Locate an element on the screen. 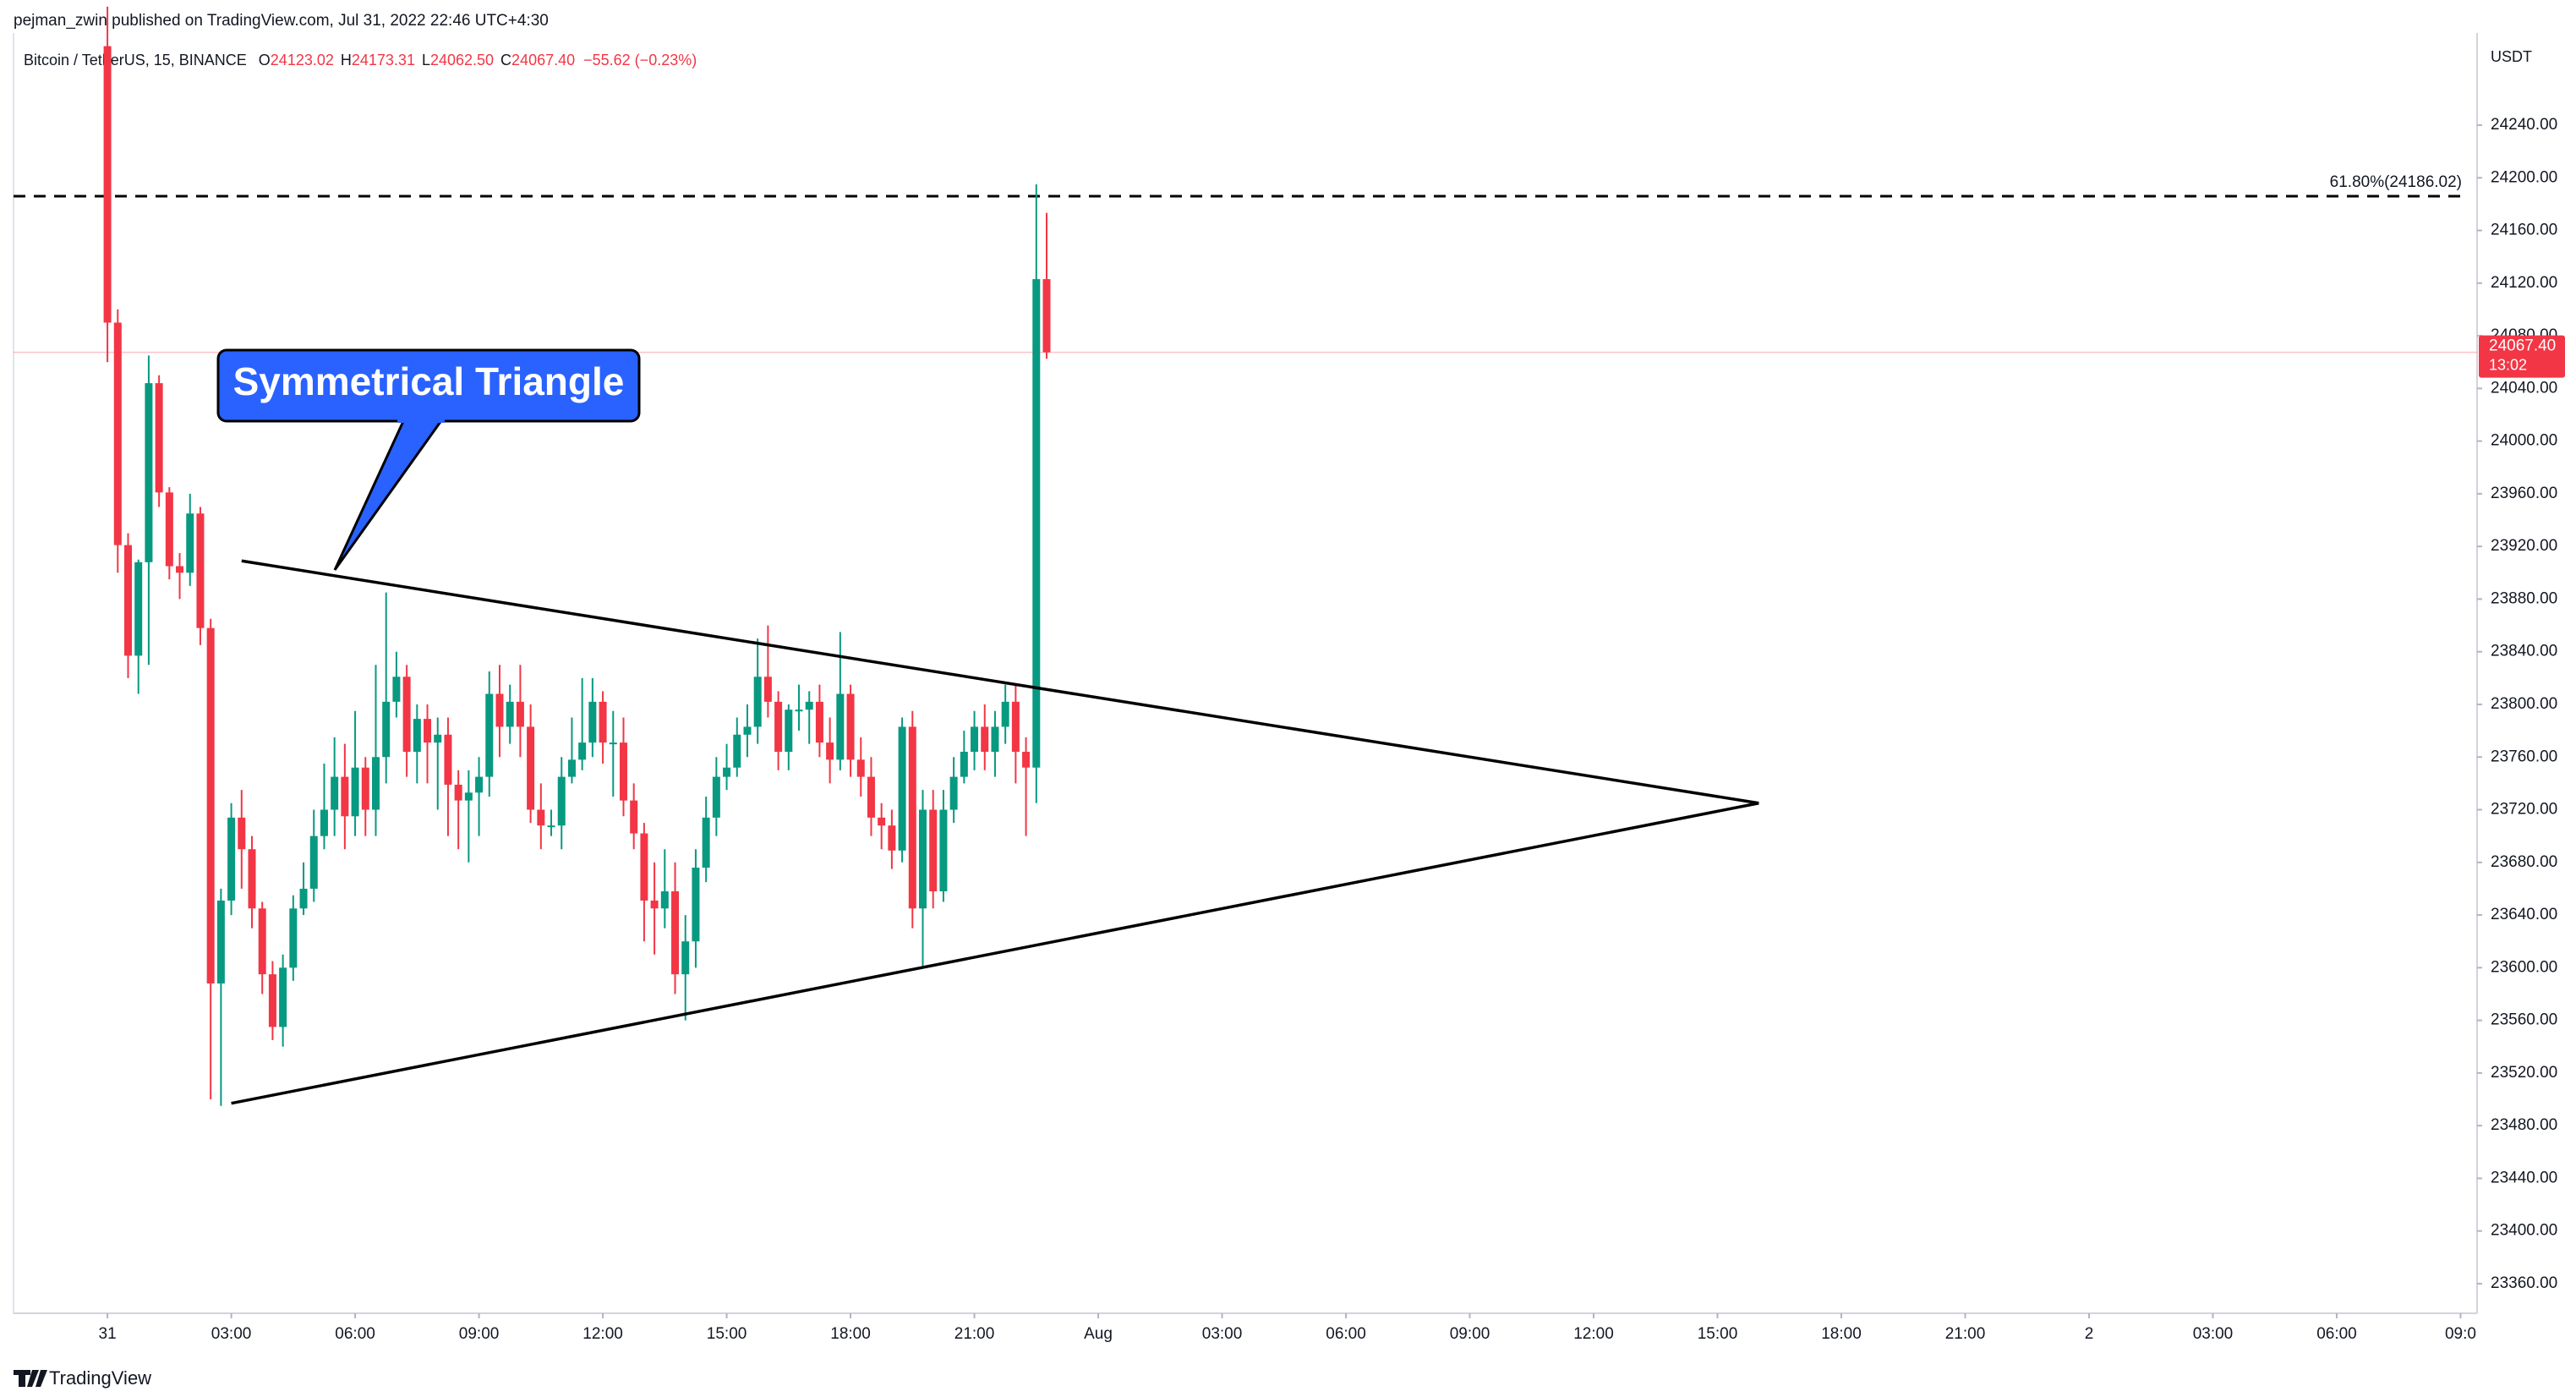 The height and width of the screenshot is (1397, 2576). currency: USDT is located at coordinates (2511, 56).